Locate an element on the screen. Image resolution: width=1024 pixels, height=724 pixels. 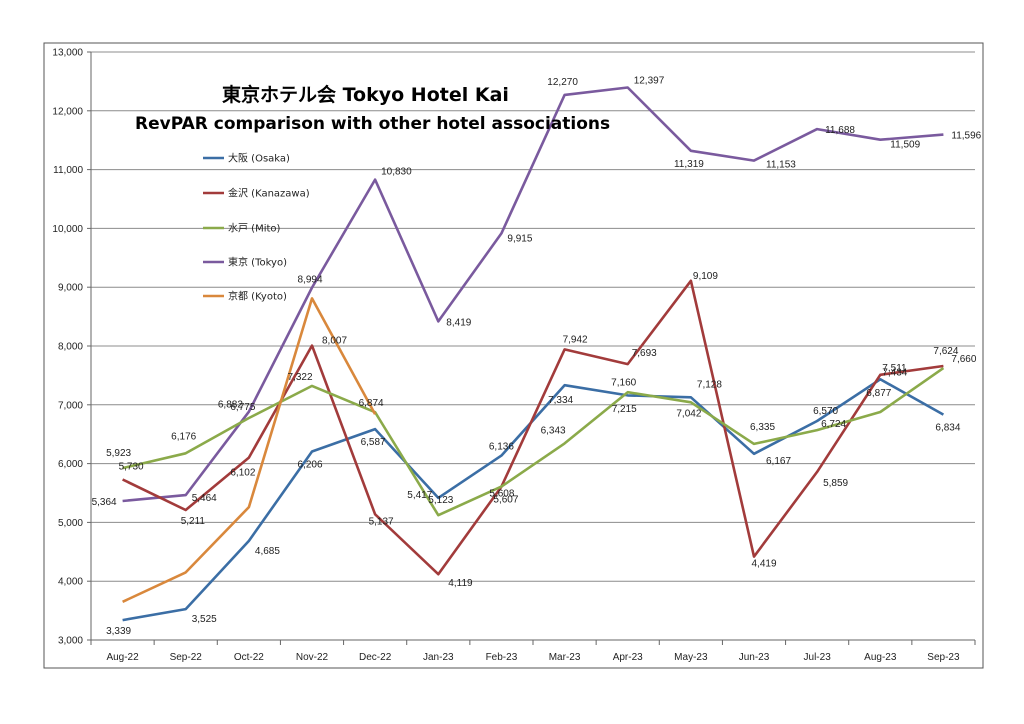
data-label-mito: 6,335 is located at coordinates (762, 427).